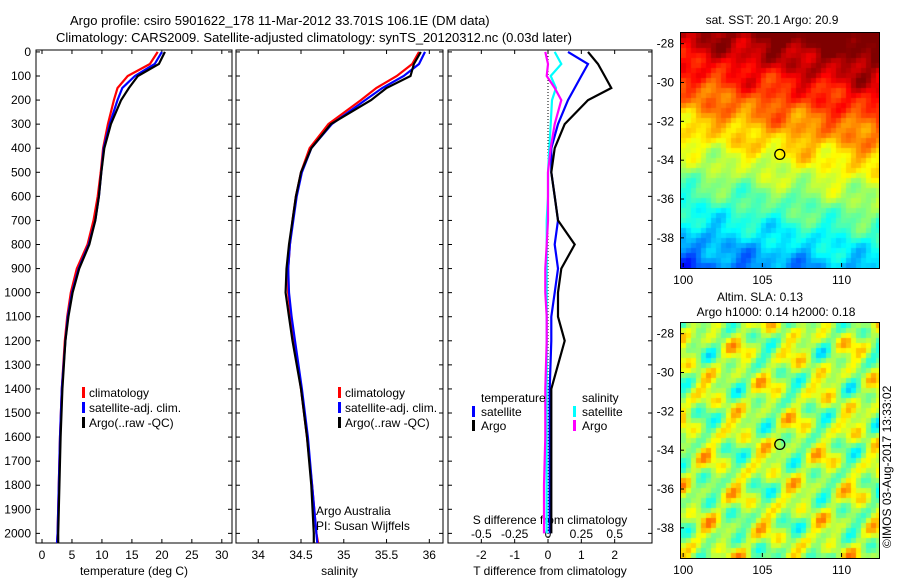 The height and width of the screenshot is (580, 900). What do you see at coordinates (21, 148) in the screenshot?
I see `y-tick-label: 400` at bounding box center [21, 148].